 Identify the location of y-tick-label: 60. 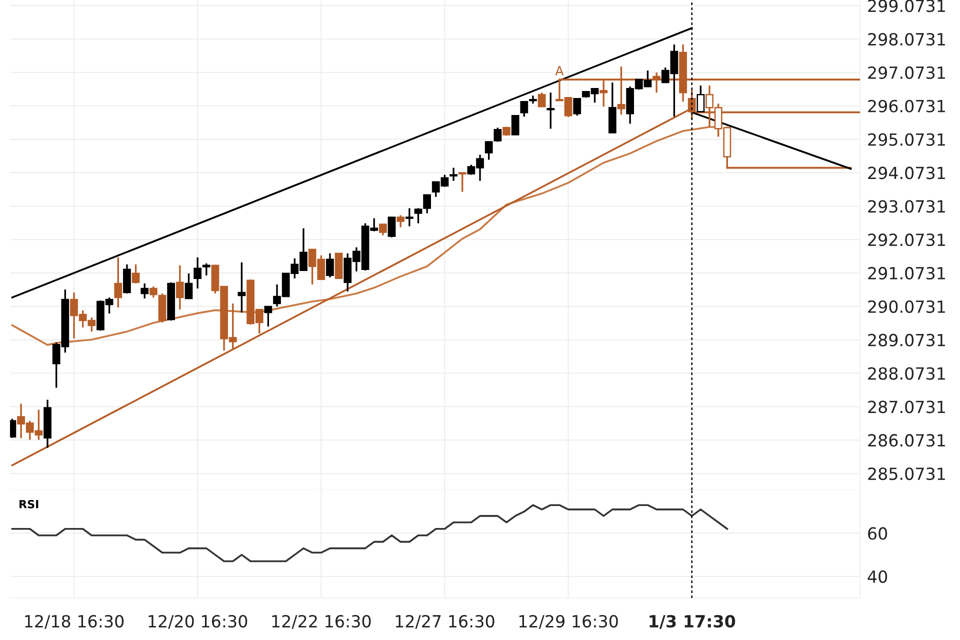
(878, 533).